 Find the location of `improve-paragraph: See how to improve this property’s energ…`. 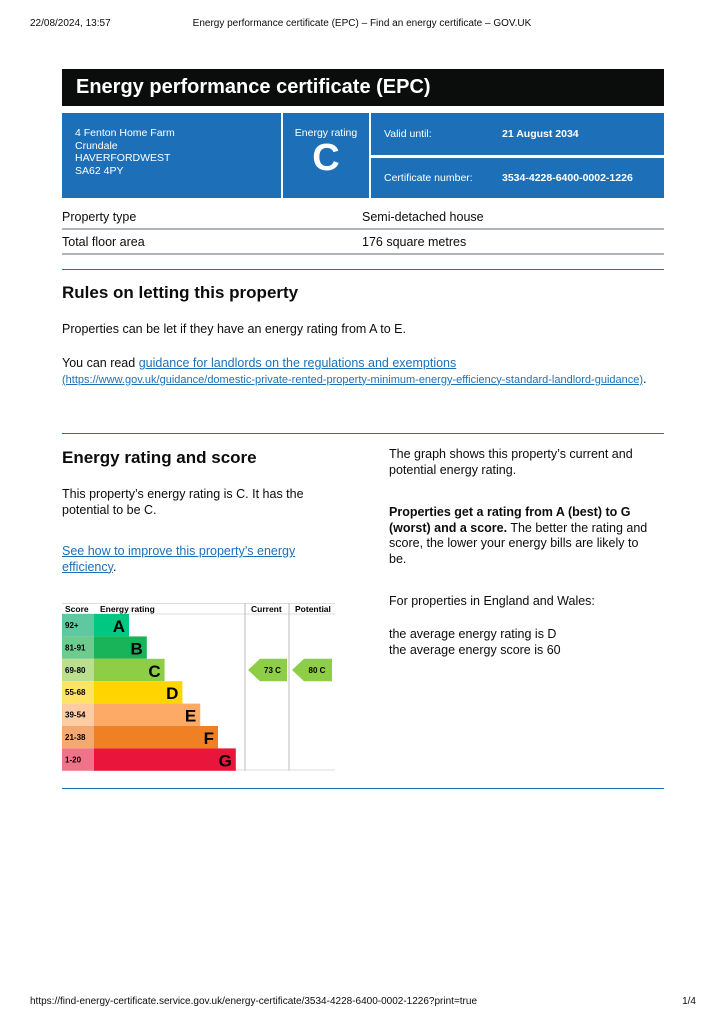

improve-paragraph: See how to improve this property’s energ… is located at coordinates (197, 559).